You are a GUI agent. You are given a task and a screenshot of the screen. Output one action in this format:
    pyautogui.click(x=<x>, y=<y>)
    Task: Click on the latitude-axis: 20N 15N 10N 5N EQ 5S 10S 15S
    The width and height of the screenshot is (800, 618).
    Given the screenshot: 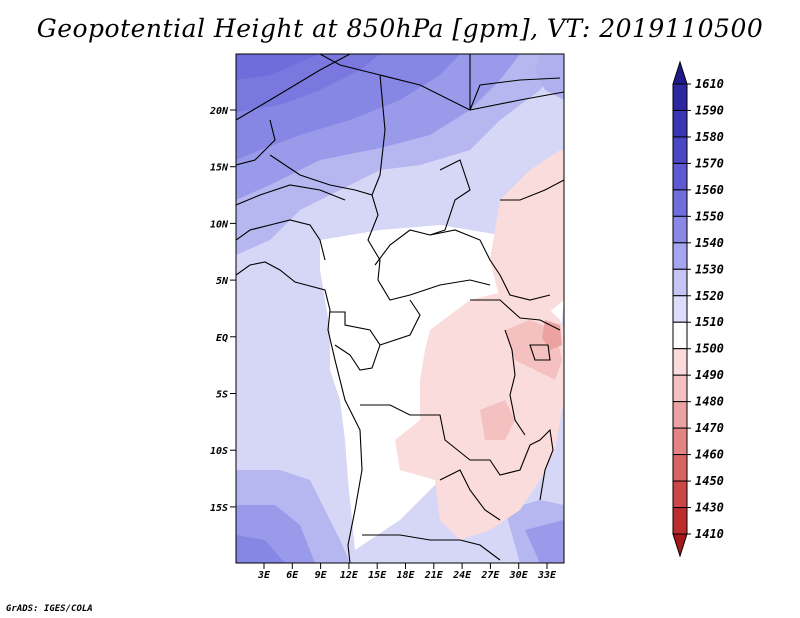 What is the action you would take?
    pyautogui.click(x=222, y=310)
    